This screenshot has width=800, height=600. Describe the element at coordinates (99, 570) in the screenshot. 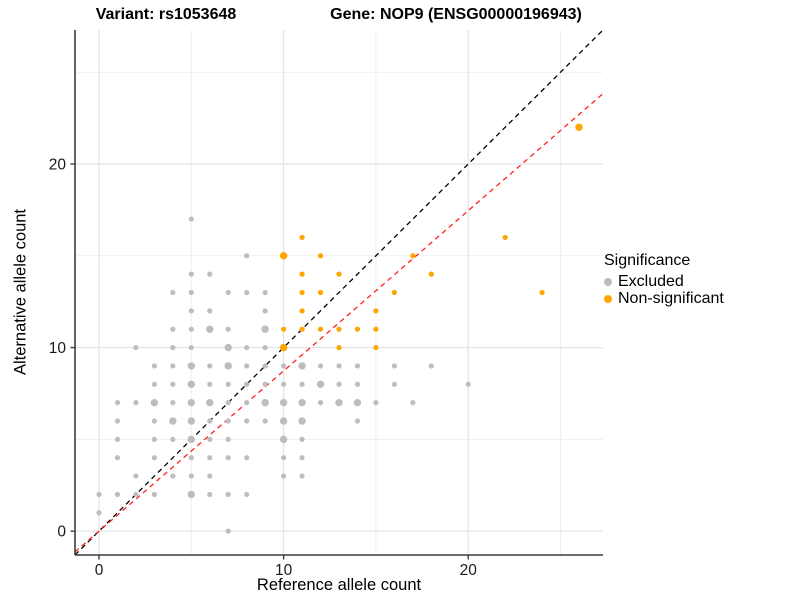

I see `x-tick-label: 0` at that location.